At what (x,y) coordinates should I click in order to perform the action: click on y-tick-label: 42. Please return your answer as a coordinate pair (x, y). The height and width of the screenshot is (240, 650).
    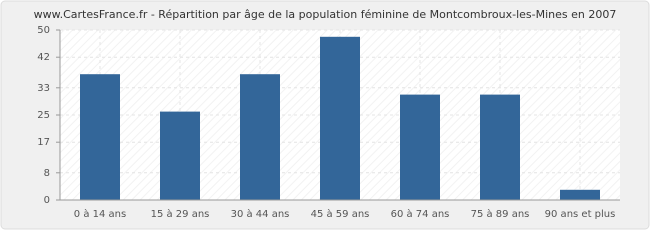
    Looking at the image, I should click on (43, 57).